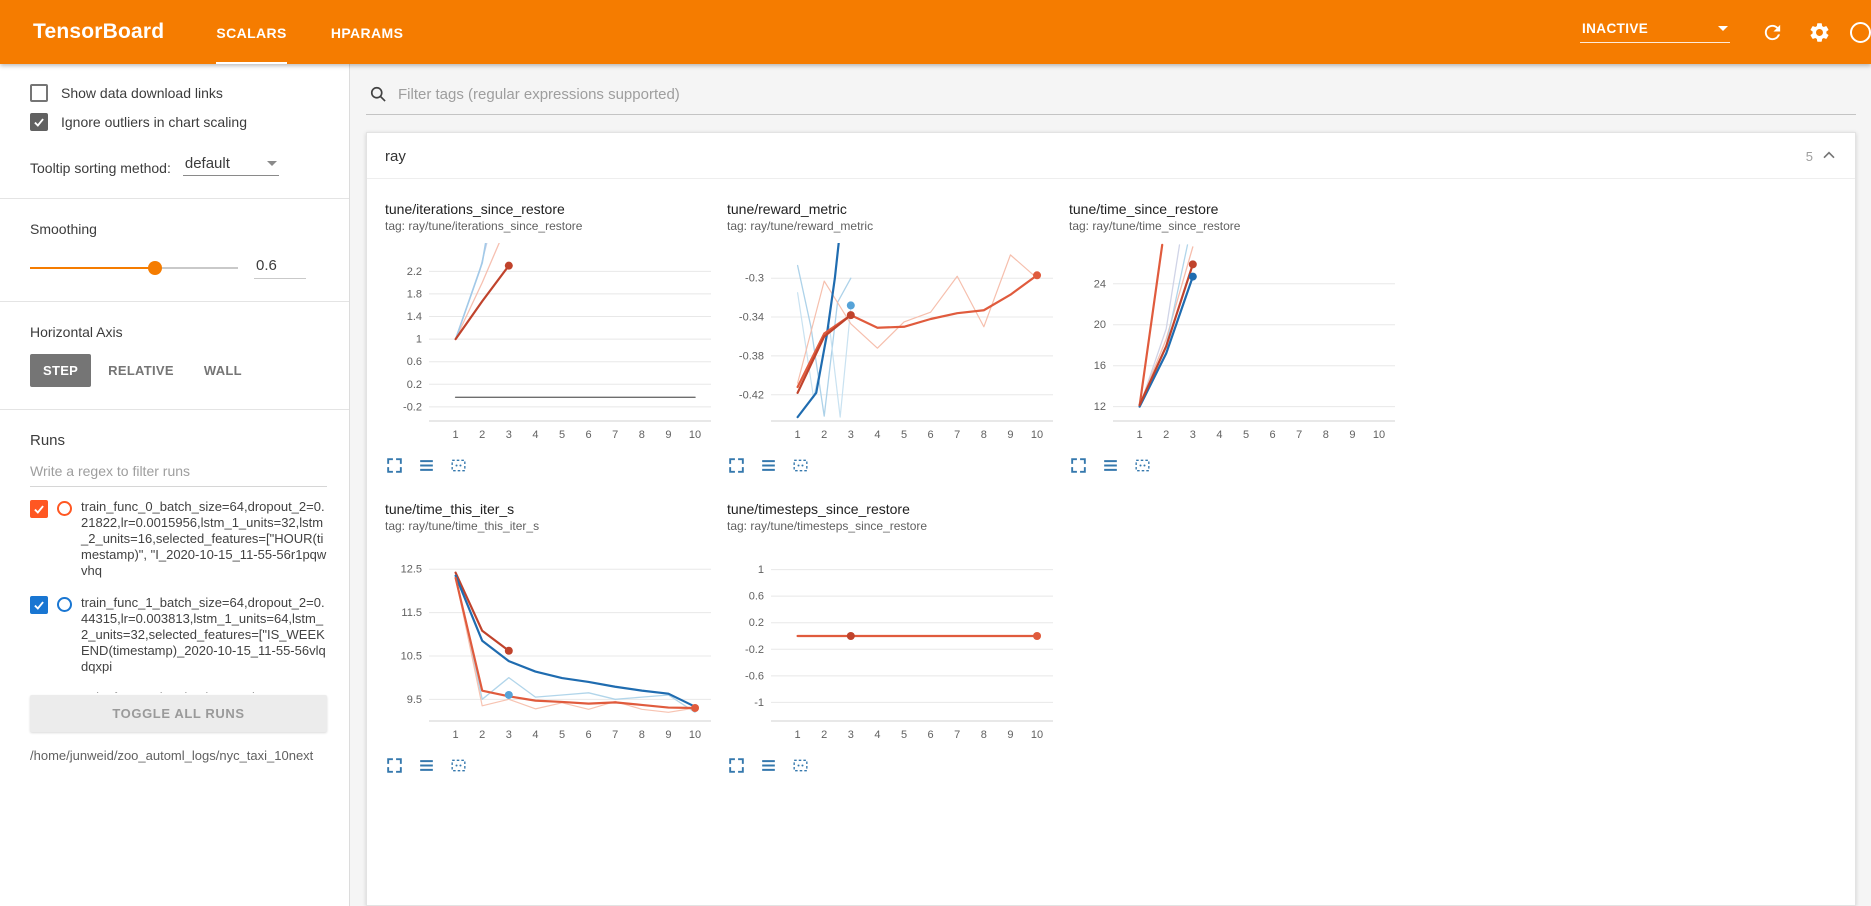 Image resolution: width=1871 pixels, height=906 pixels. Describe the element at coordinates (1234, 345) in the screenshot. I see `chart-plot: 12 16 20 24 1 2 3 4 5 6 7 8 9 10` at that location.